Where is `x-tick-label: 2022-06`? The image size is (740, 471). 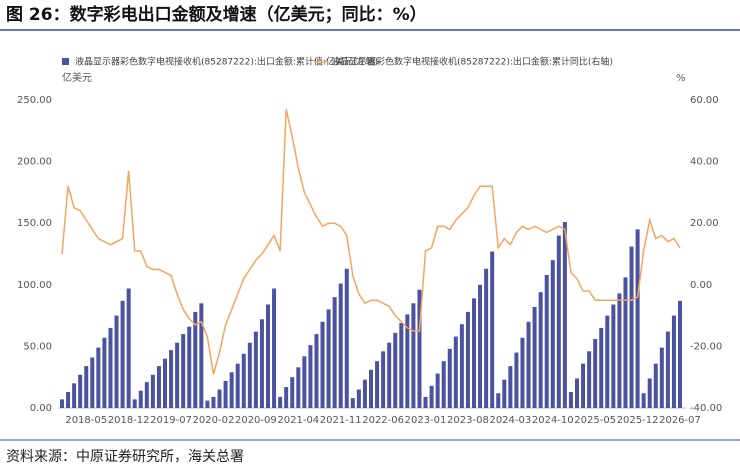
x-tick-label: 2022-06 is located at coordinates (383, 420).